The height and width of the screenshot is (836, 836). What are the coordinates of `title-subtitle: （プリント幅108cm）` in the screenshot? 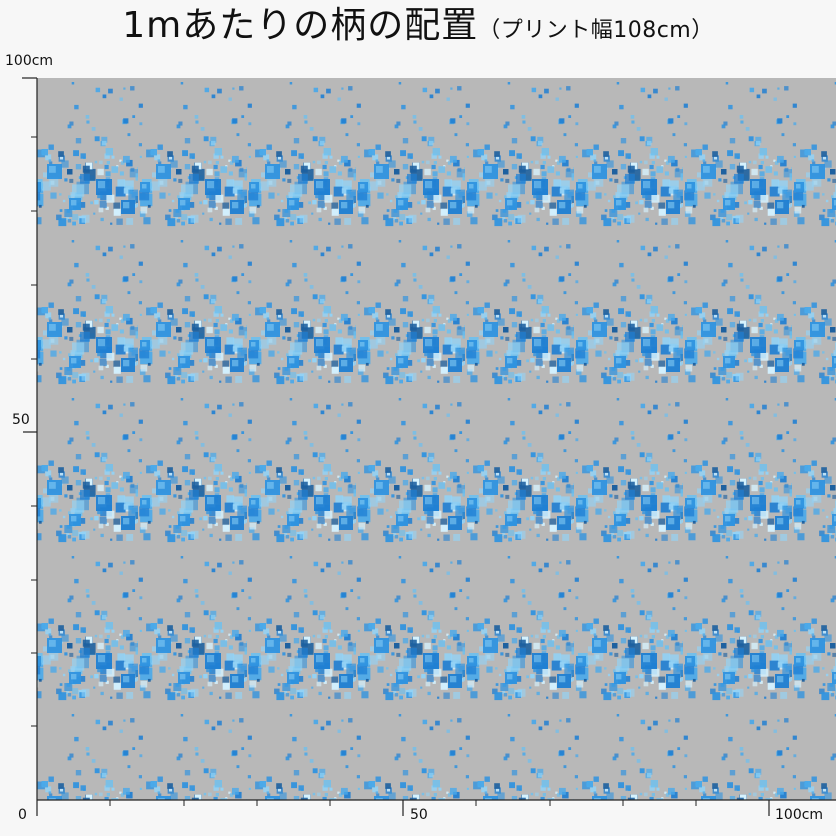 It's located at (596, 30).